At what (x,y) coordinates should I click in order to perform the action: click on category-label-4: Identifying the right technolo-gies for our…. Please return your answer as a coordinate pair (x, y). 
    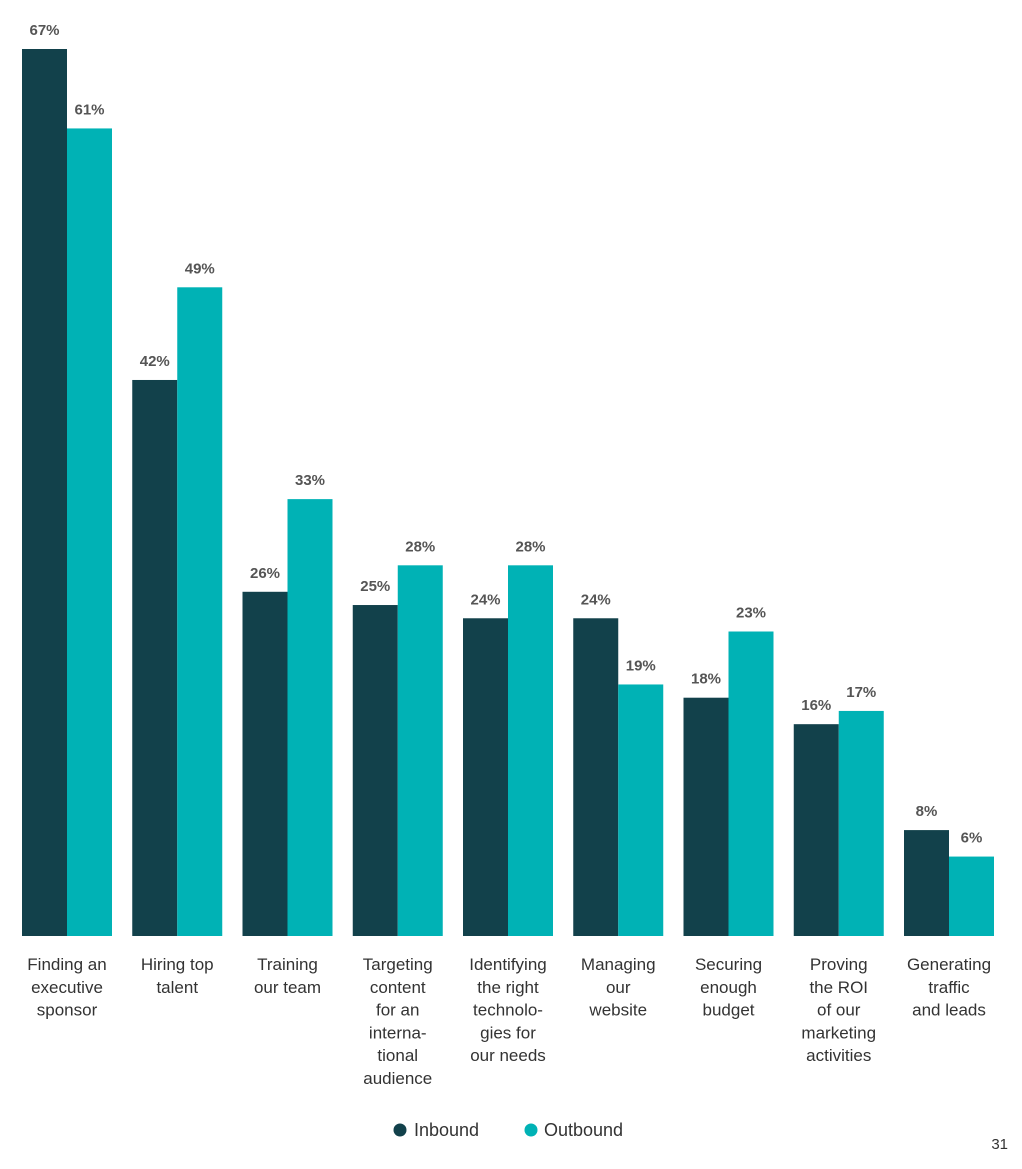
    Looking at the image, I should click on (508, 1010).